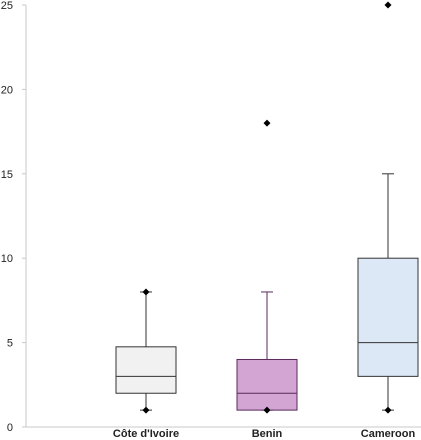 This screenshot has width=421, height=440. I want to click on y-tick-label: 5, so click(10, 344).